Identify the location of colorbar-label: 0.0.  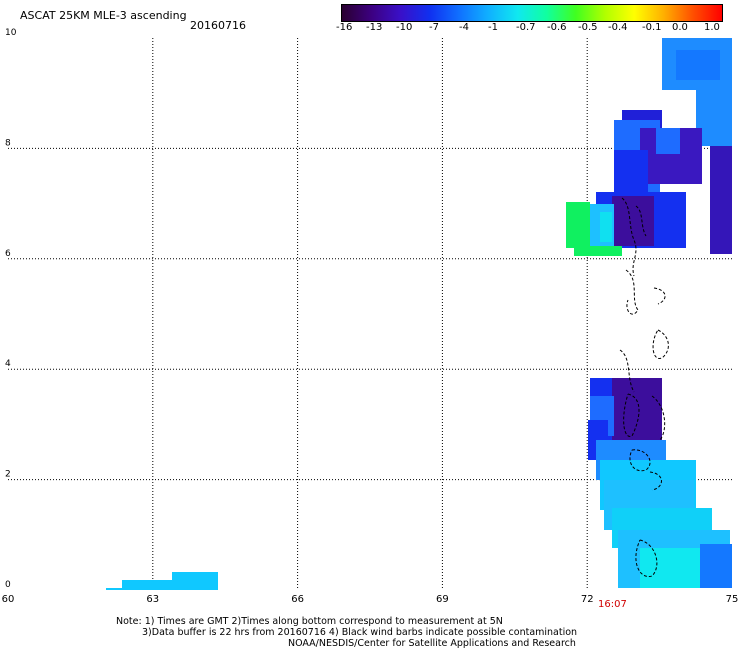
(680, 27).